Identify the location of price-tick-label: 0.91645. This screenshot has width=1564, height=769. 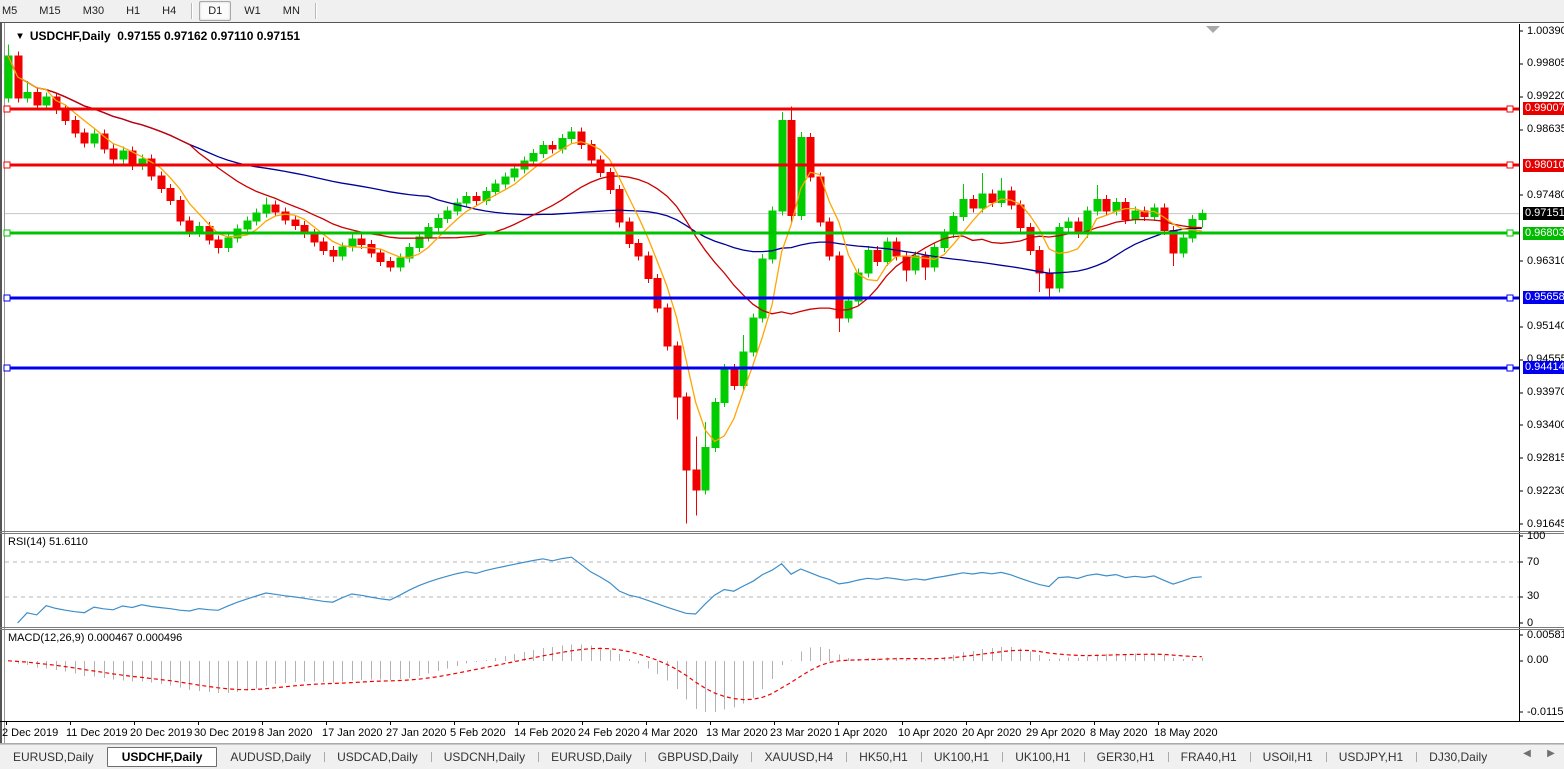
(1545, 523).